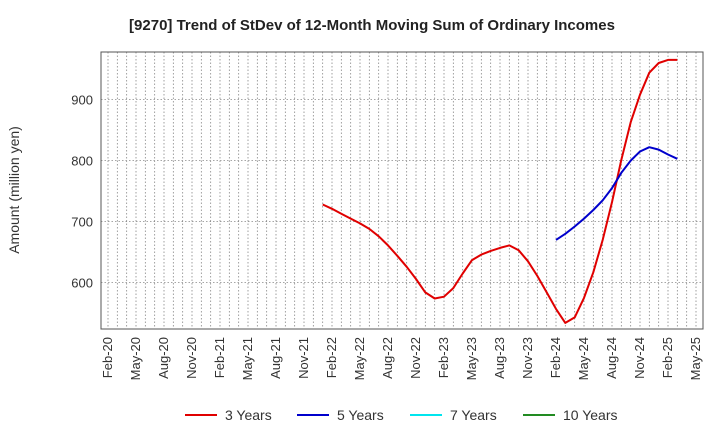 The width and height of the screenshot is (720, 440). I want to click on legend-label: 7 Years, so click(473, 415).